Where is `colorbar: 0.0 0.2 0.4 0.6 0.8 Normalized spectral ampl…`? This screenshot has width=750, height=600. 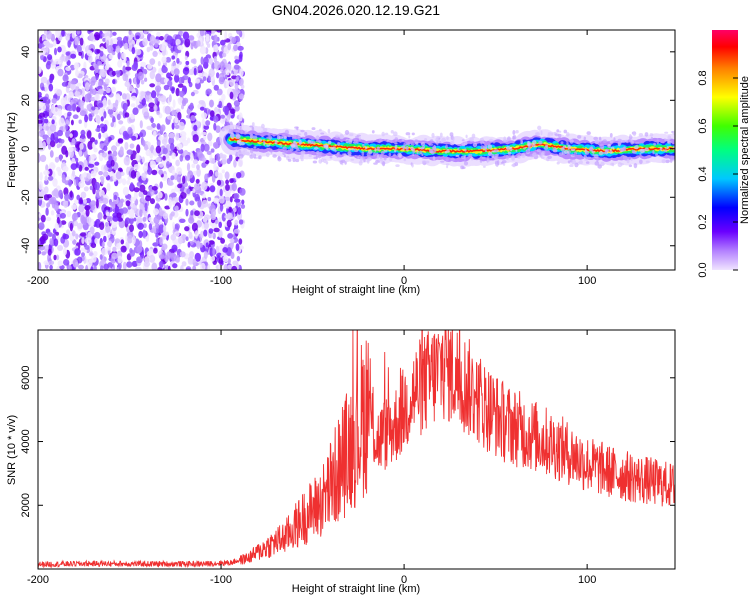
colorbar: 0.0 0.2 0.4 0.6 0.8 Normalized spectral ampl… is located at coordinates (723, 154).